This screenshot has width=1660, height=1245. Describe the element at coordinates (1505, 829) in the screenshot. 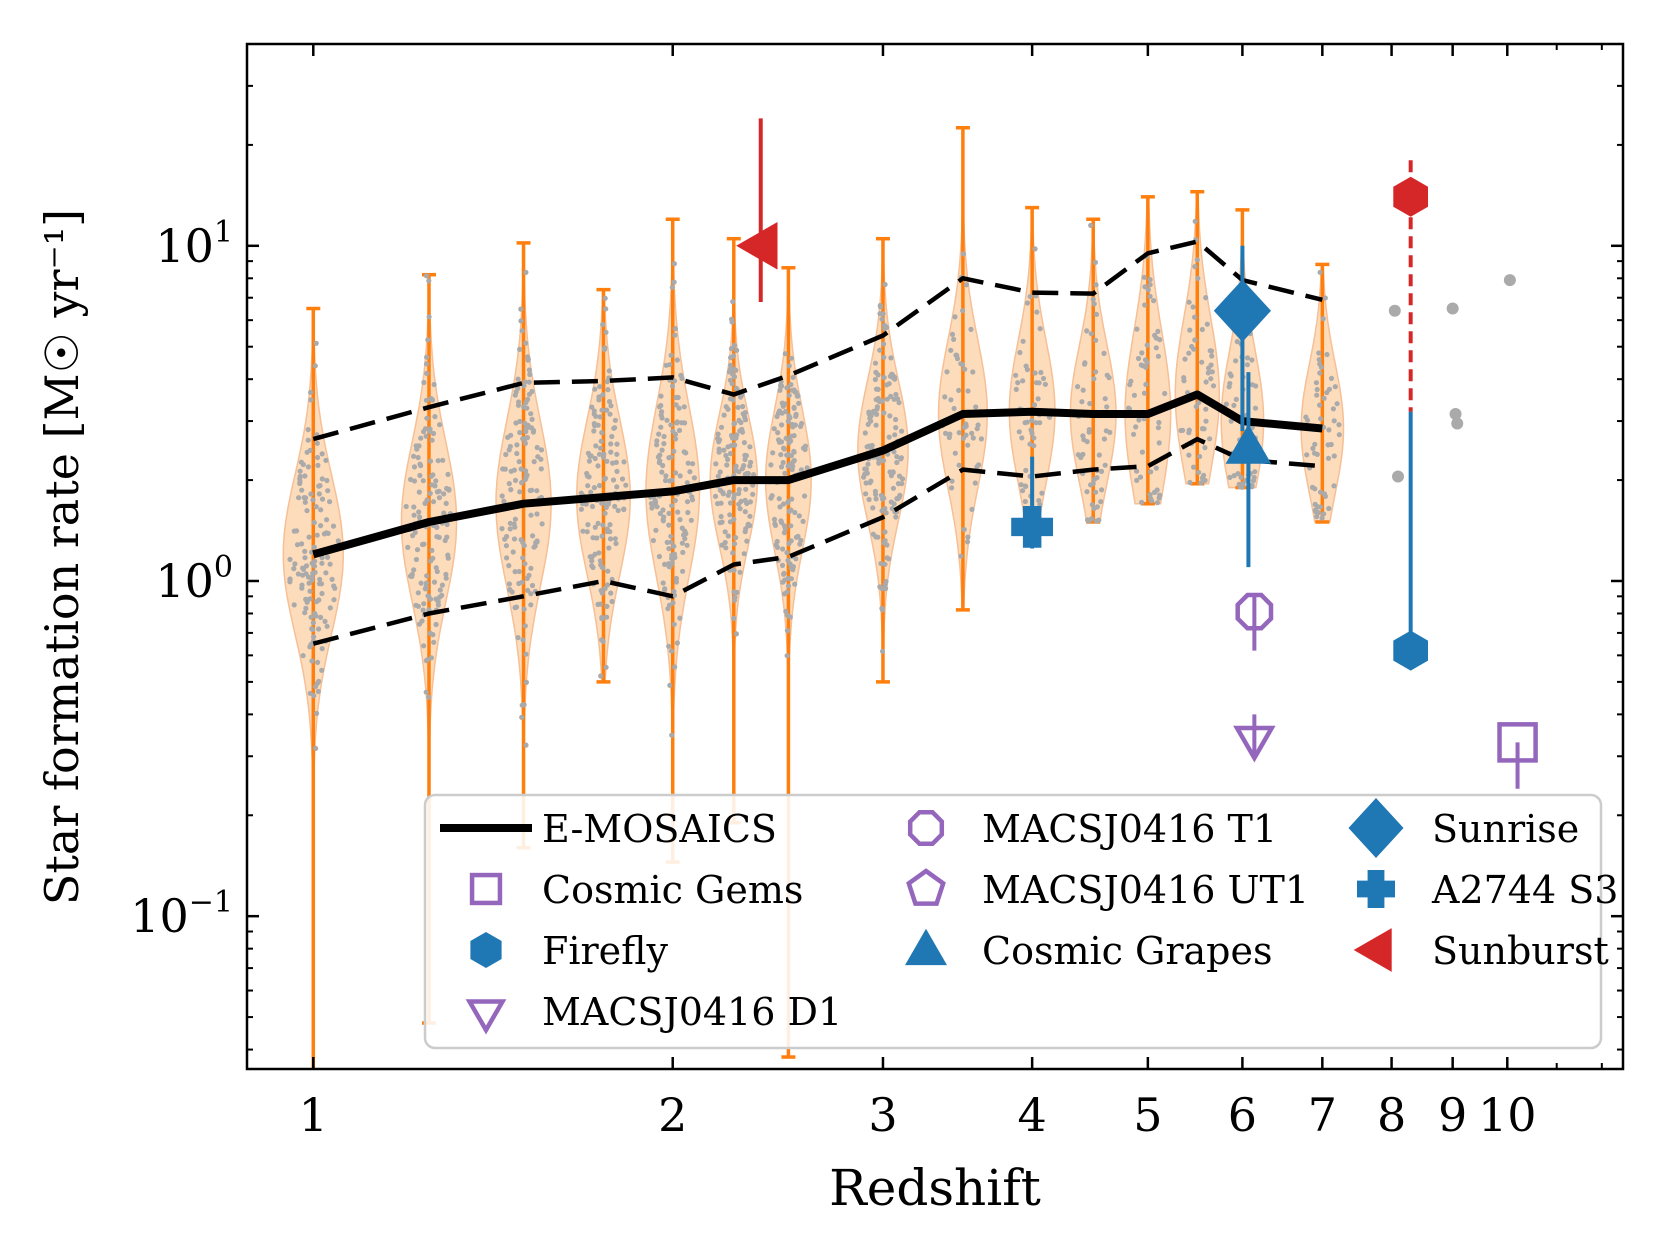

I see `legend-label-sunrise: Sunrise` at that location.